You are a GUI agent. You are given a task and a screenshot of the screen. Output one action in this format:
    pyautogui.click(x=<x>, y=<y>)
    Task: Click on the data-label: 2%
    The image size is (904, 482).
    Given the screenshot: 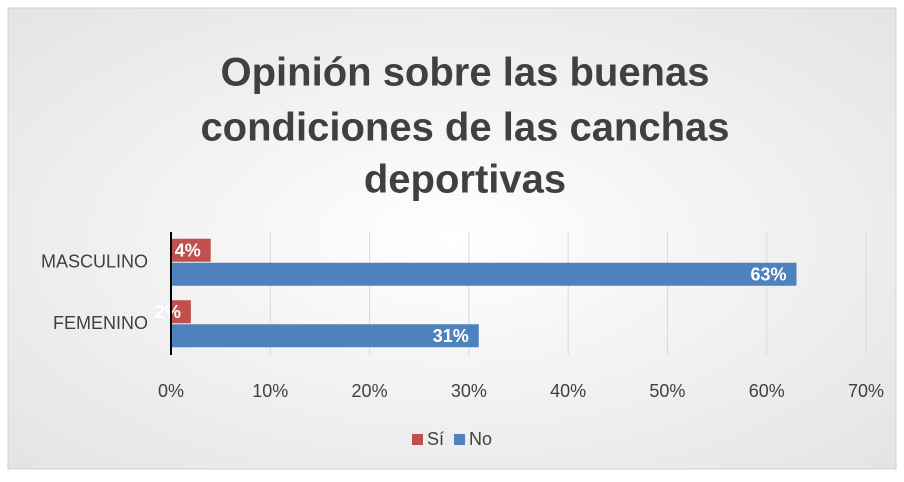 What is the action you would take?
    pyautogui.click(x=168, y=312)
    